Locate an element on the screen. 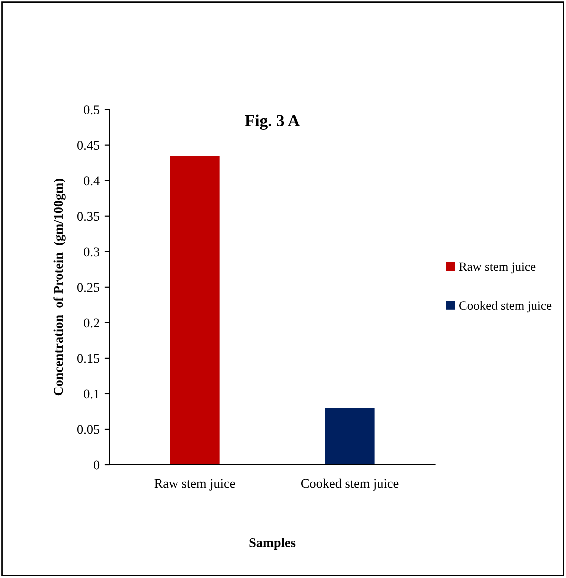  legend-label: Raw stem juice is located at coordinates (497, 268).